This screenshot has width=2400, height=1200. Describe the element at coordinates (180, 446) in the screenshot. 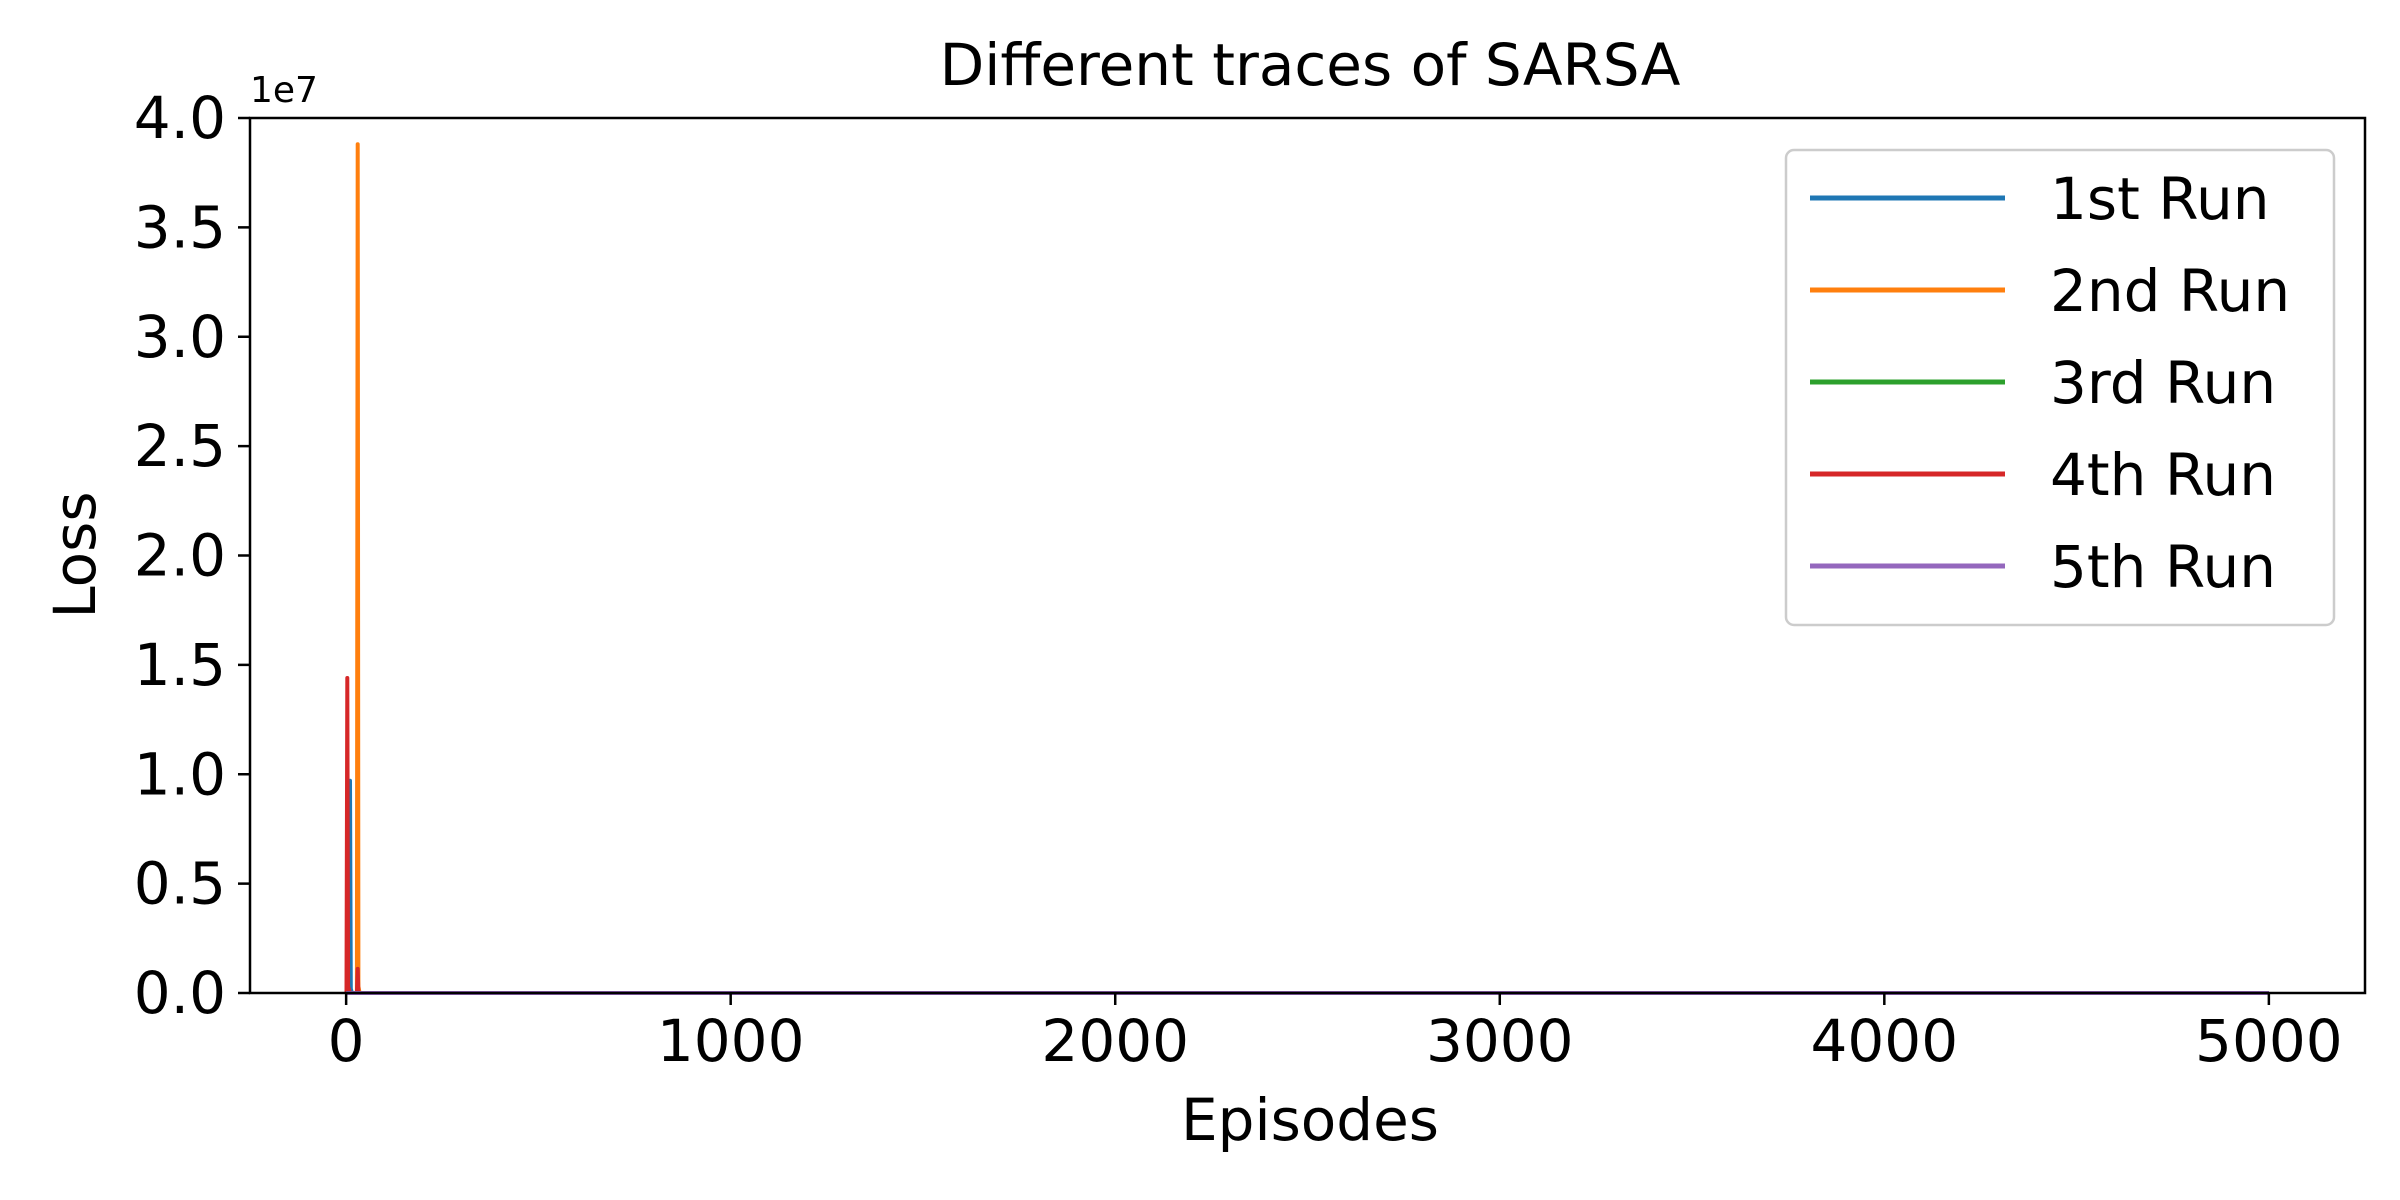

I see `y-tick-label: 2.5` at that location.